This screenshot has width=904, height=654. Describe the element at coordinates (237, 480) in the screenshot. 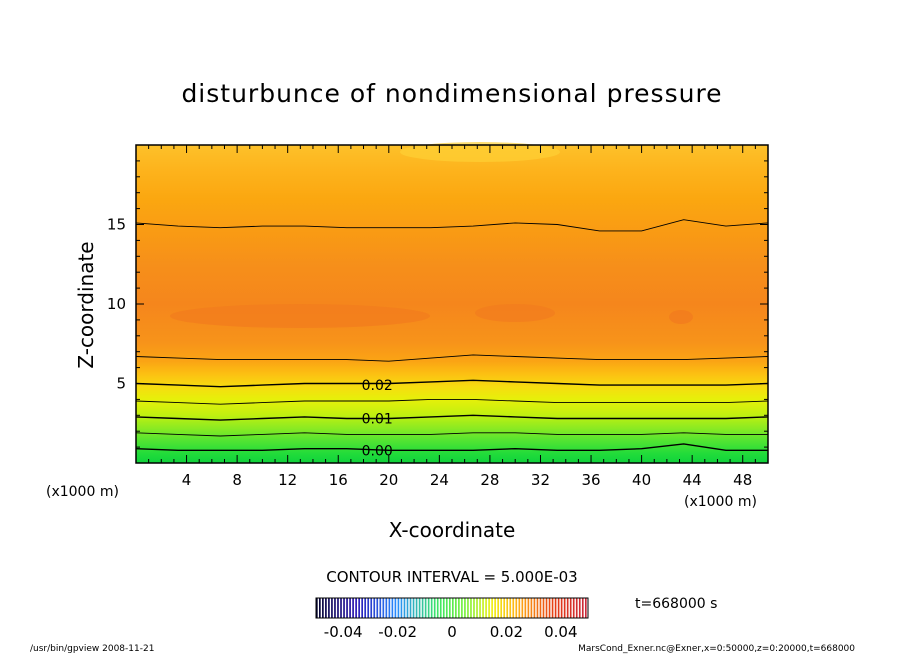

I see `x-tick-label: 8` at that location.